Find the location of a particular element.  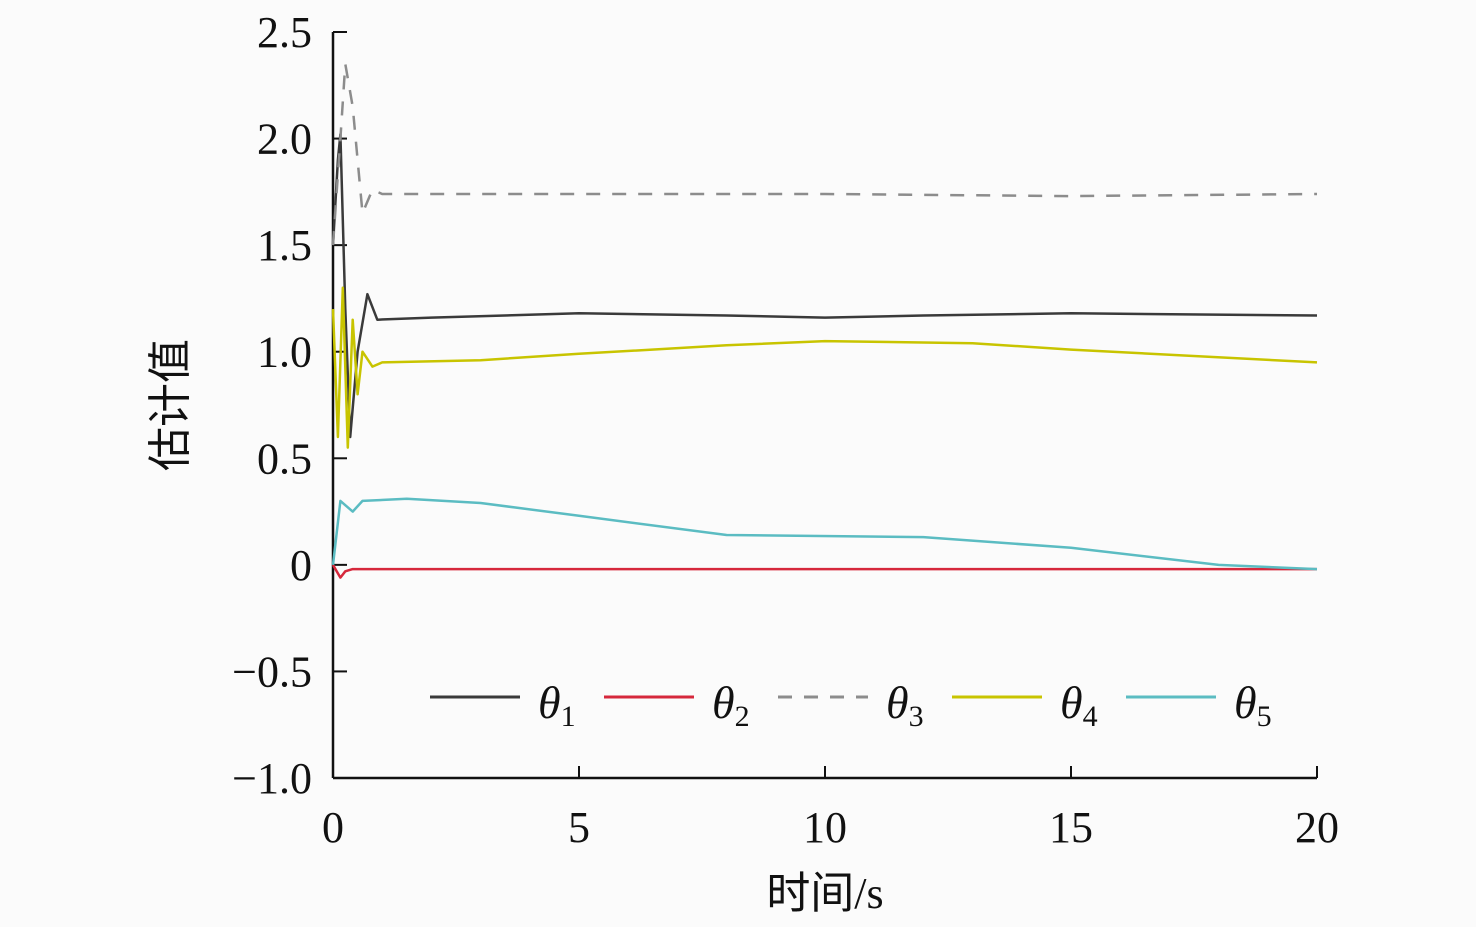

y-tick-label: 2.0 is located at coordinates (284, 139).